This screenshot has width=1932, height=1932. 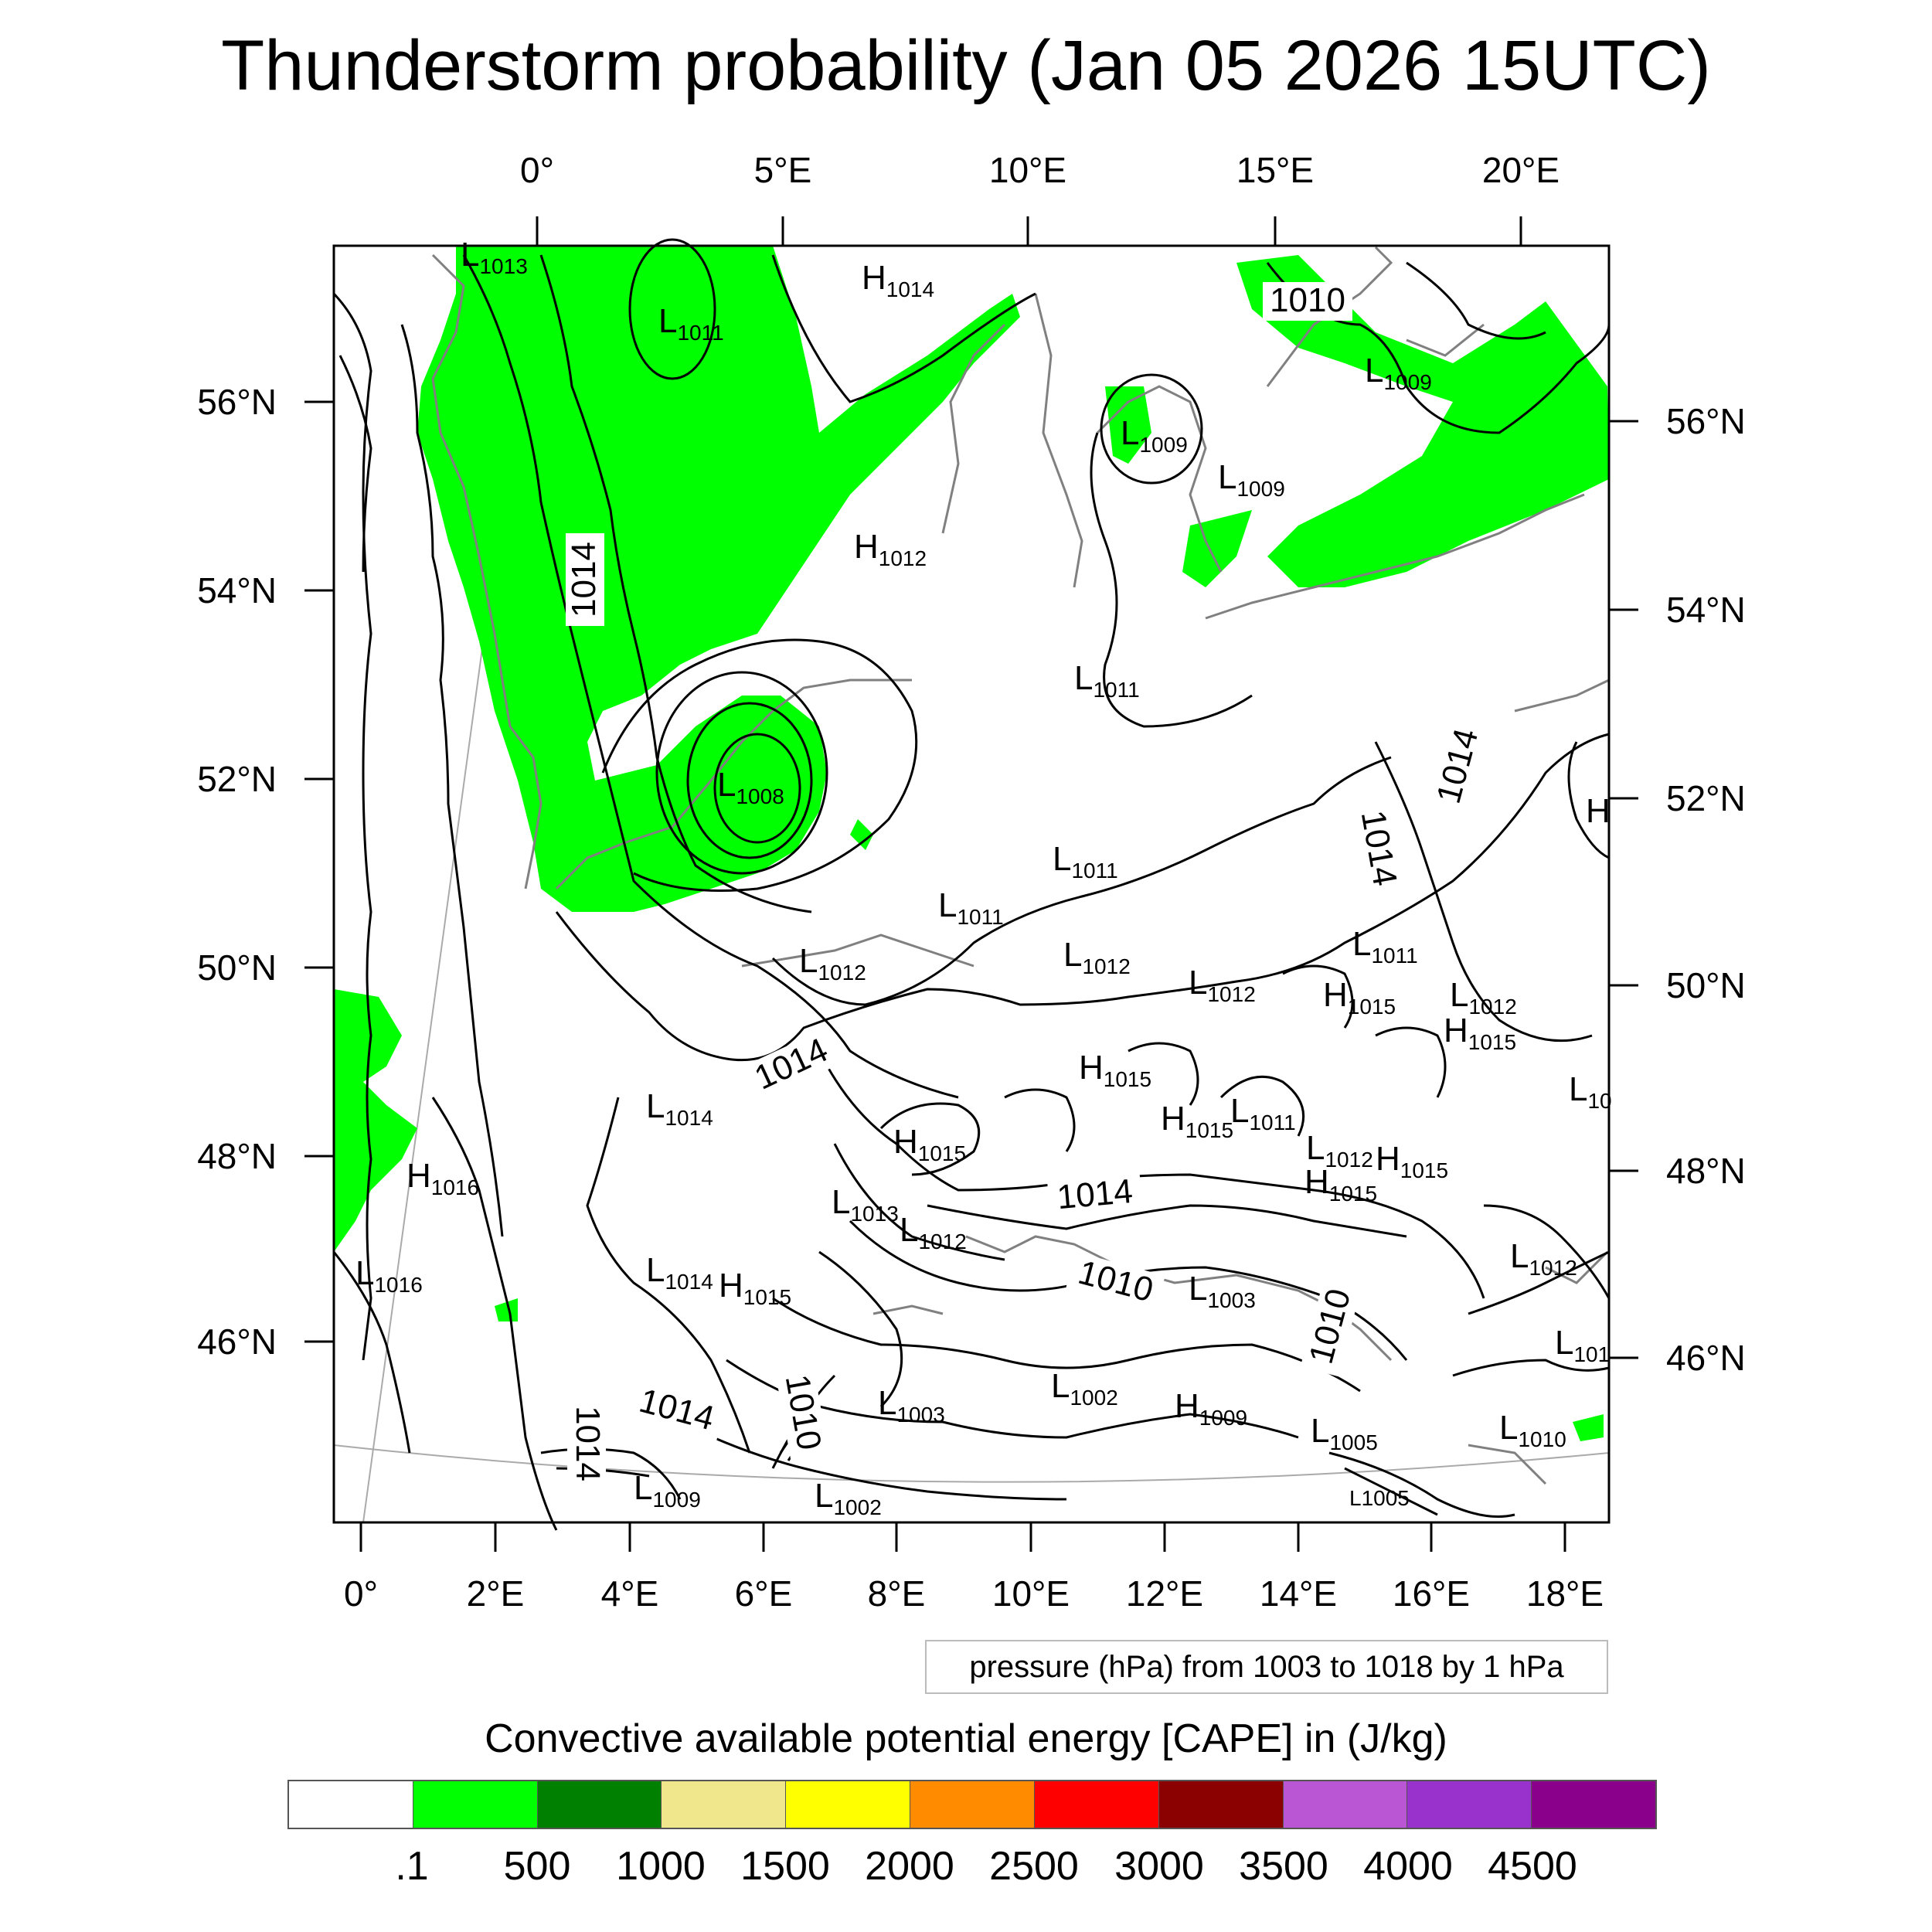 I want to click on colorbar-label: 1000, so click(x=661, y=1867).